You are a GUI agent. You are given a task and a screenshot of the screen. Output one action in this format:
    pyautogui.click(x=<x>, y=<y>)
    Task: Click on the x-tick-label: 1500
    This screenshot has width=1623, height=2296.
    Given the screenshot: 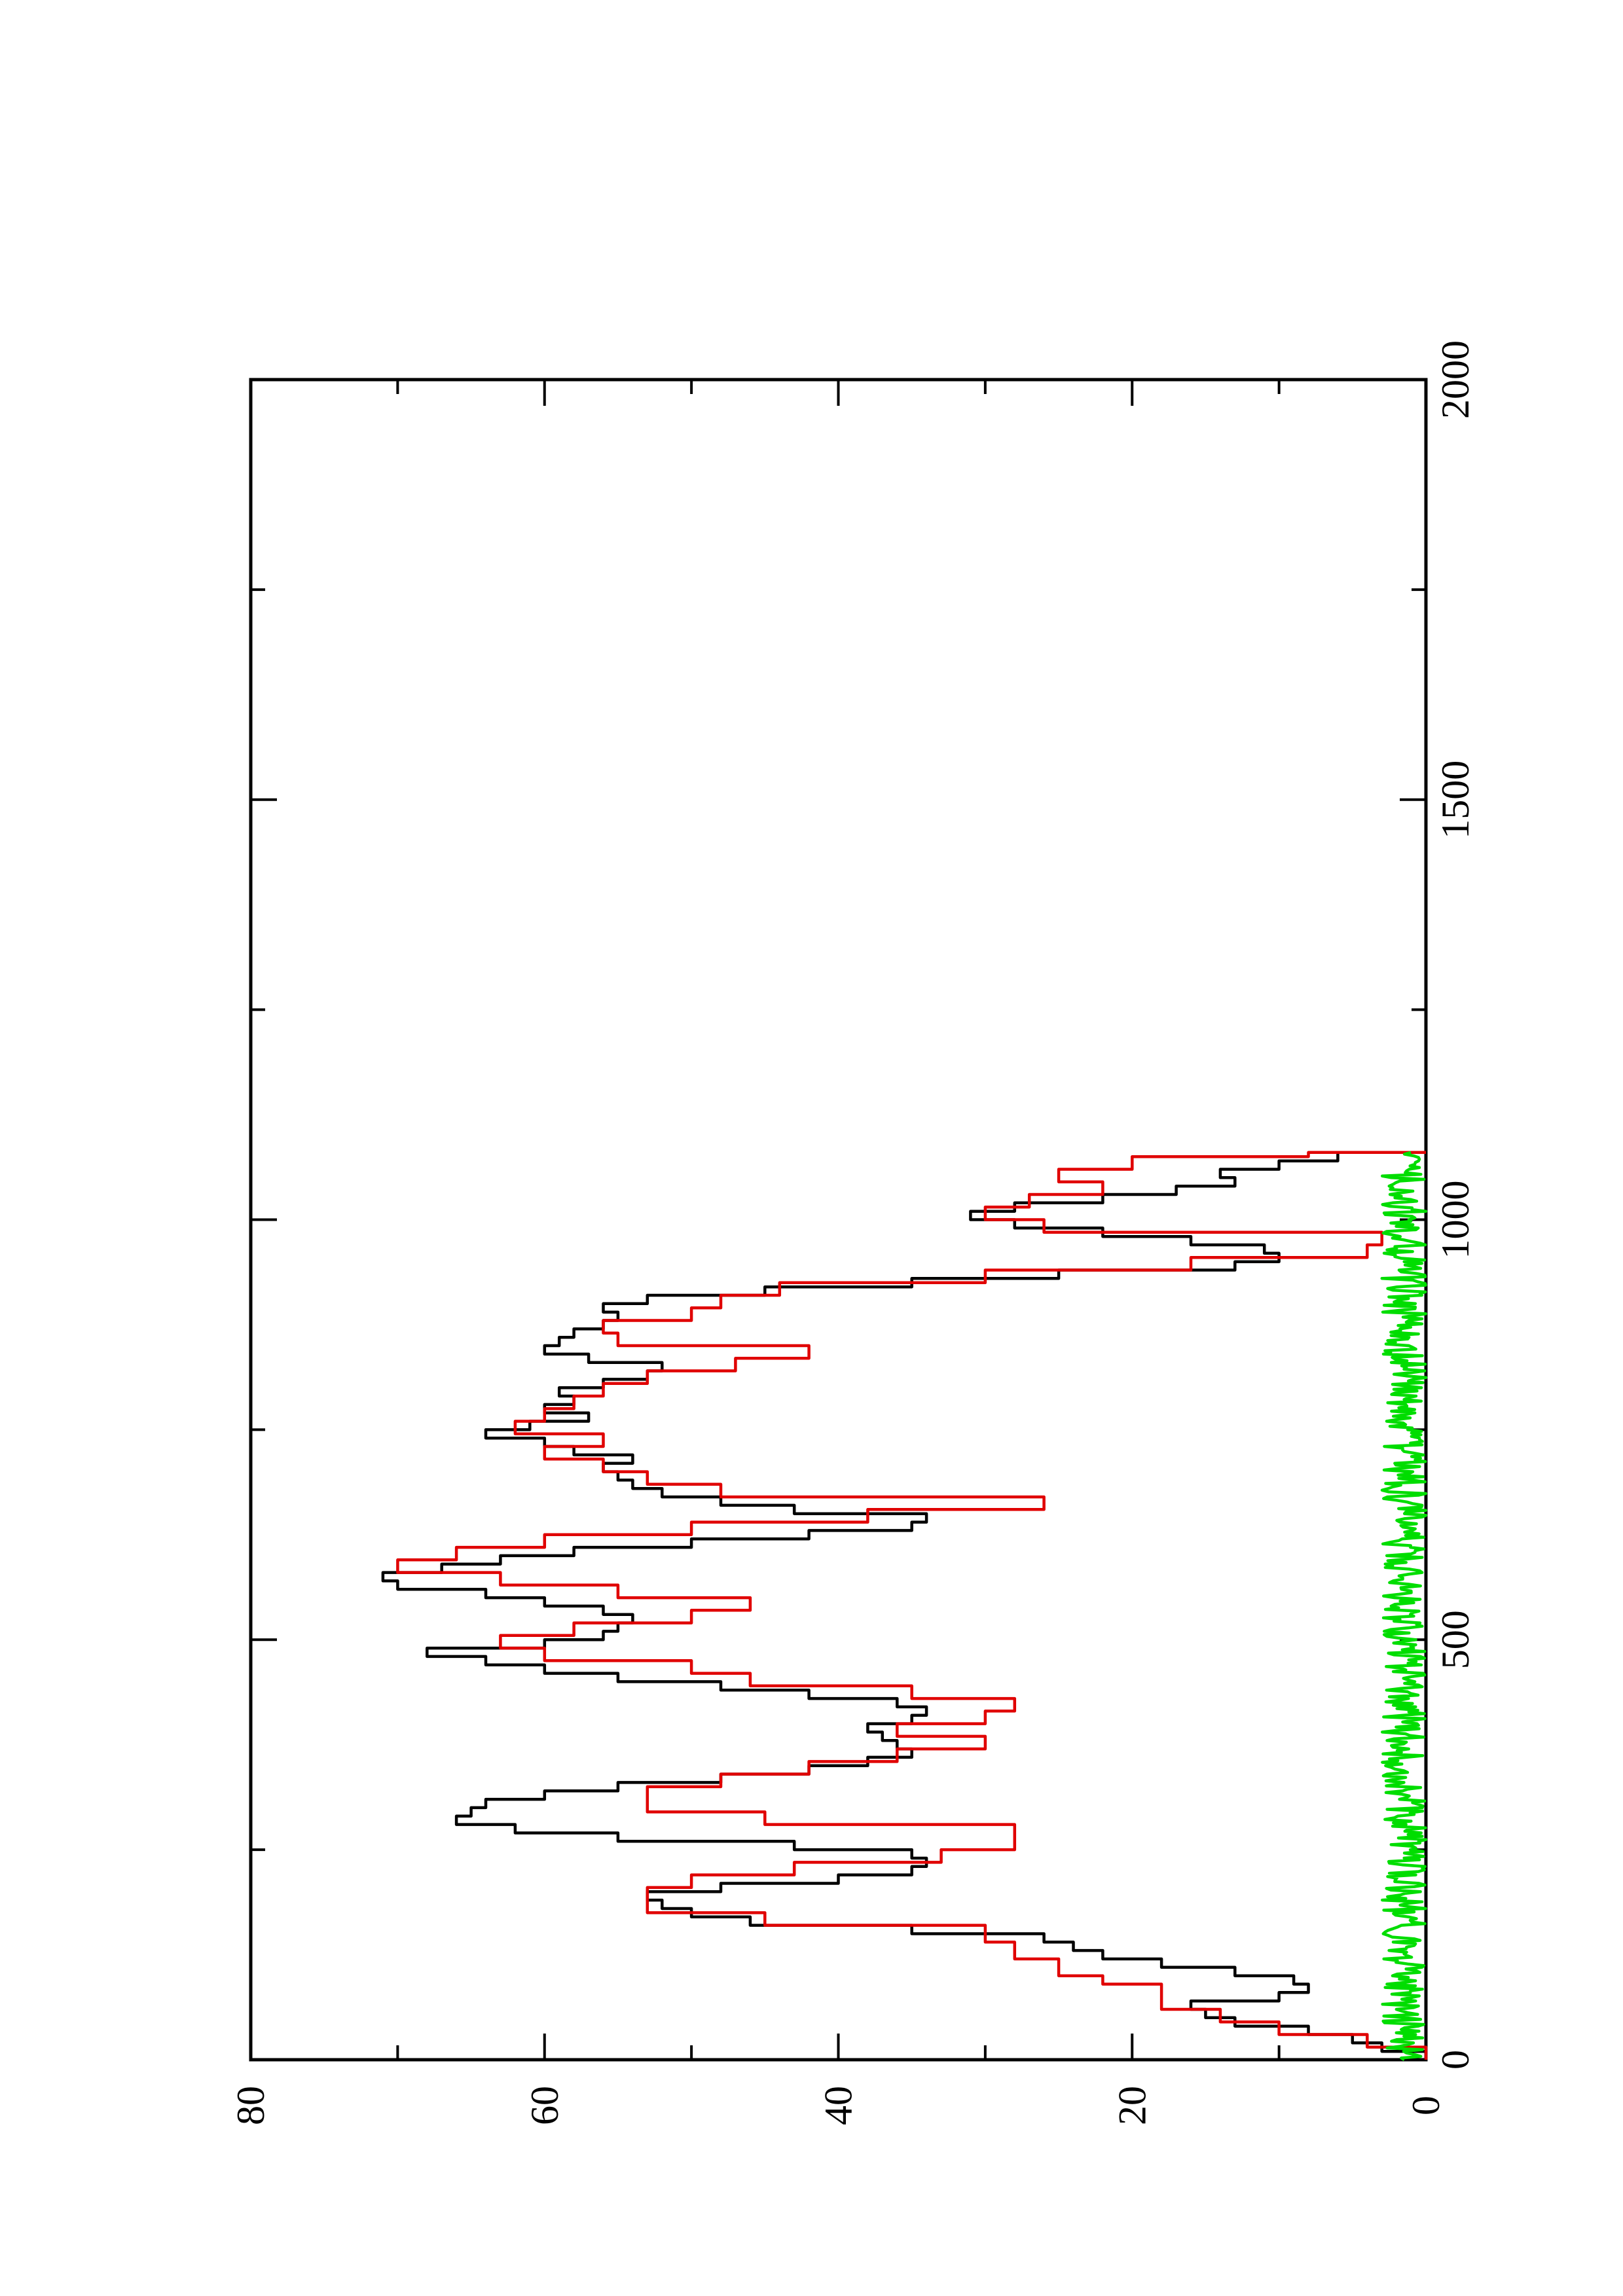 What is the action you would take?
    pyautogui.click(x=1455, y=800)
    